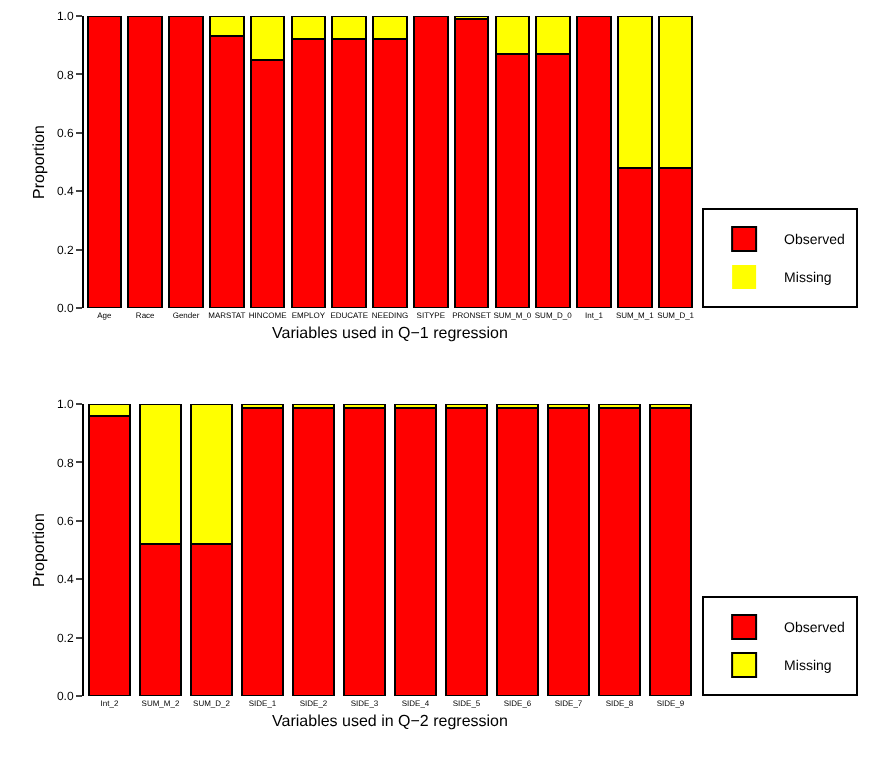  I want to click on x-axis-title: Variables used in Q−2 regression, so click(390, 721).